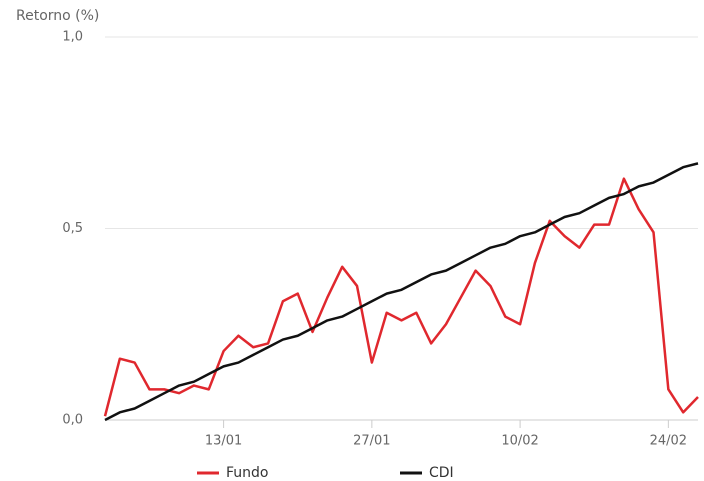 The height and width of the screenshot is (481, 704). What do you see at coordinates (325, 473) in the screenshot?
I see `legend: Fundo CDI` at bounding box center [325, 473].